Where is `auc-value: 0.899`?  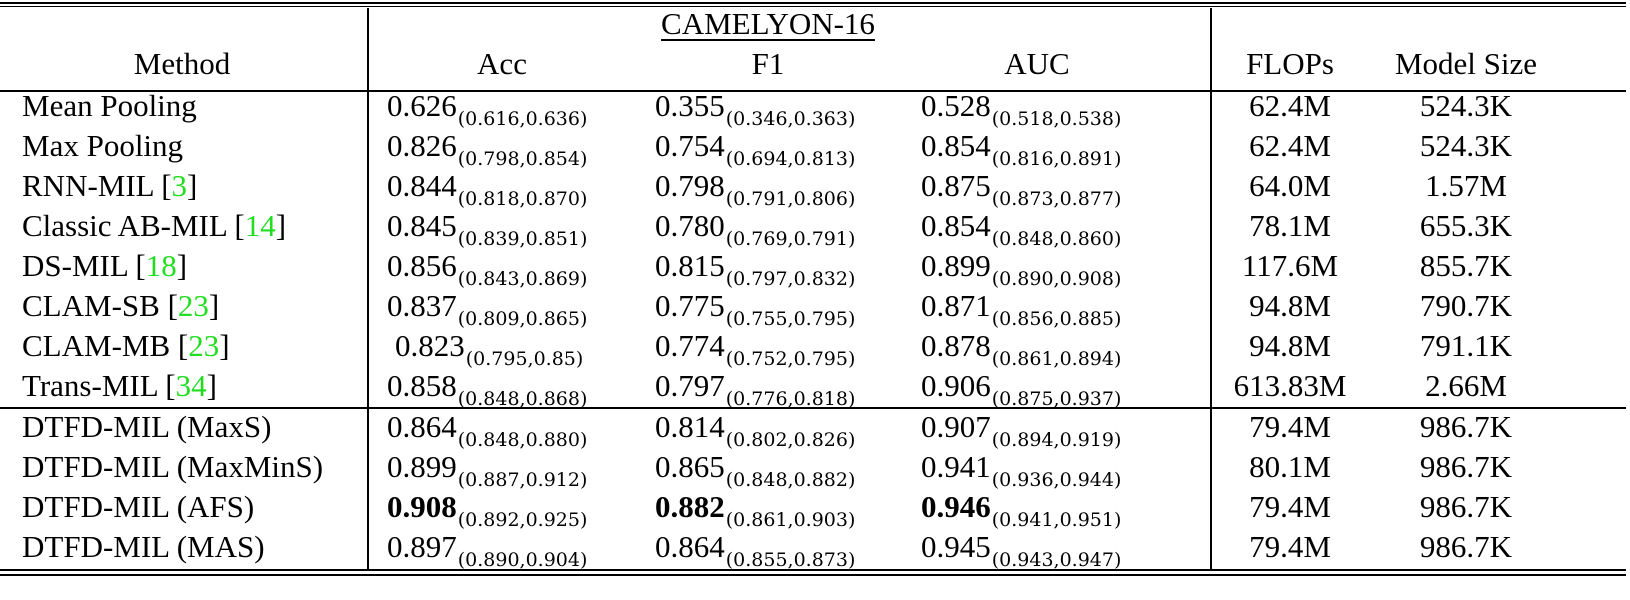 auc-value: 0.899 is located at coordinates (956, 265).